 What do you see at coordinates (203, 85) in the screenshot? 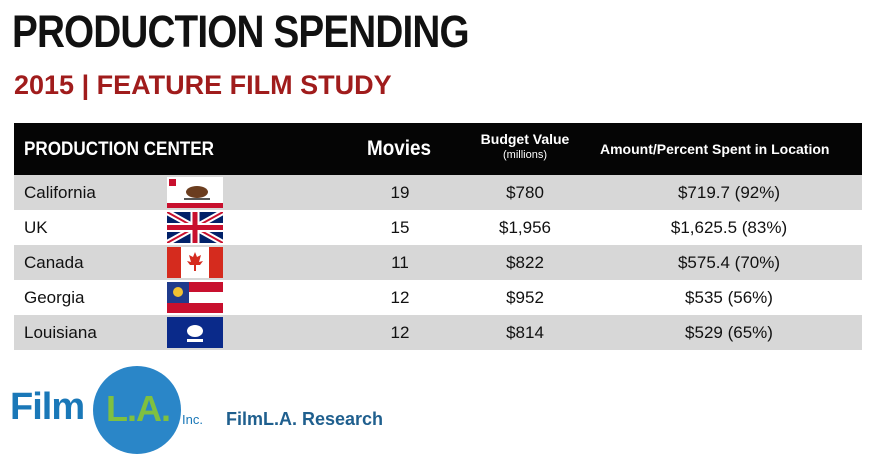
I see `page-subtitle: 2015 | FEATURE FILM STUDY` at bounding box center [203, 85].